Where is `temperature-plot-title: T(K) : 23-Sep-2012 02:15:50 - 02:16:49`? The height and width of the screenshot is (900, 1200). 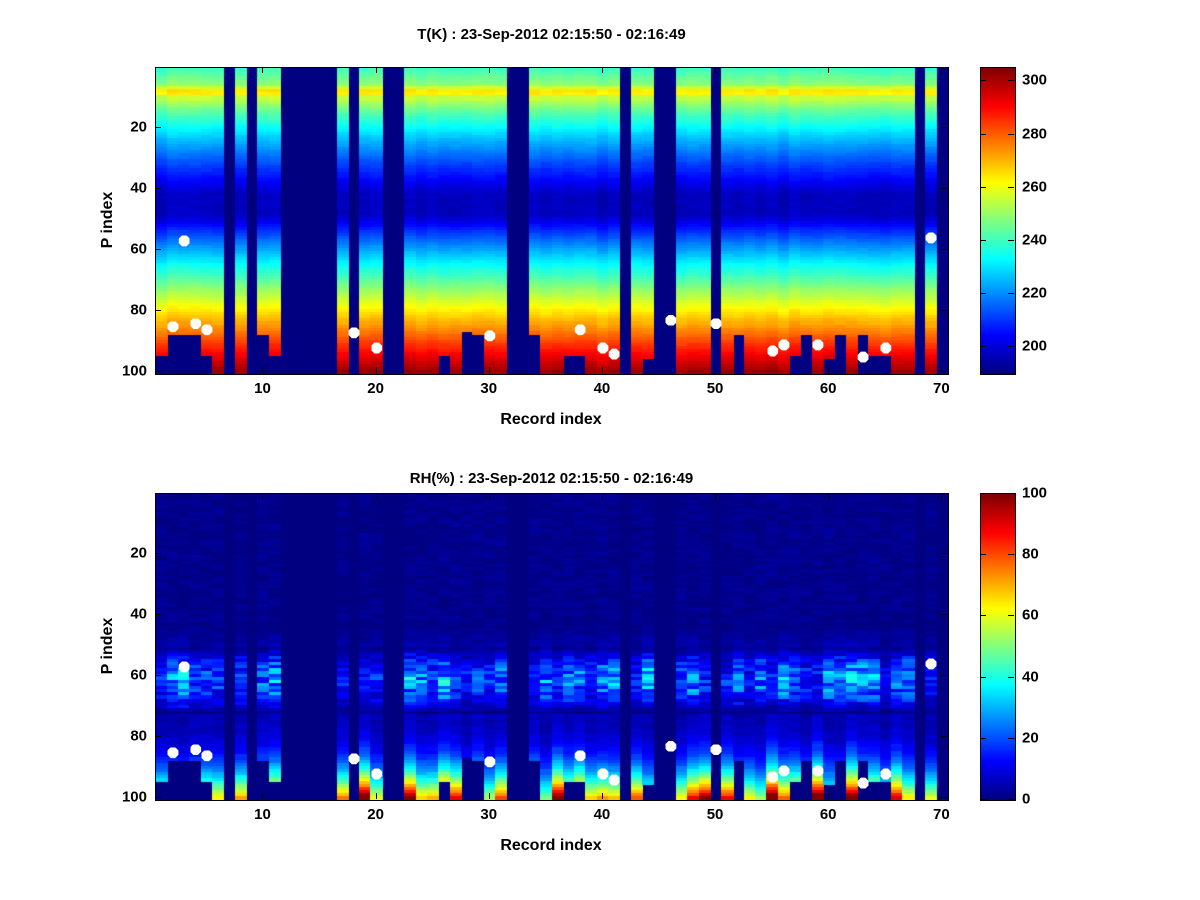
temperature-plot-title: T(K) : 23-Sep-2012 02:15:50 - 02:16:49 is located at coordinates (551, 34).